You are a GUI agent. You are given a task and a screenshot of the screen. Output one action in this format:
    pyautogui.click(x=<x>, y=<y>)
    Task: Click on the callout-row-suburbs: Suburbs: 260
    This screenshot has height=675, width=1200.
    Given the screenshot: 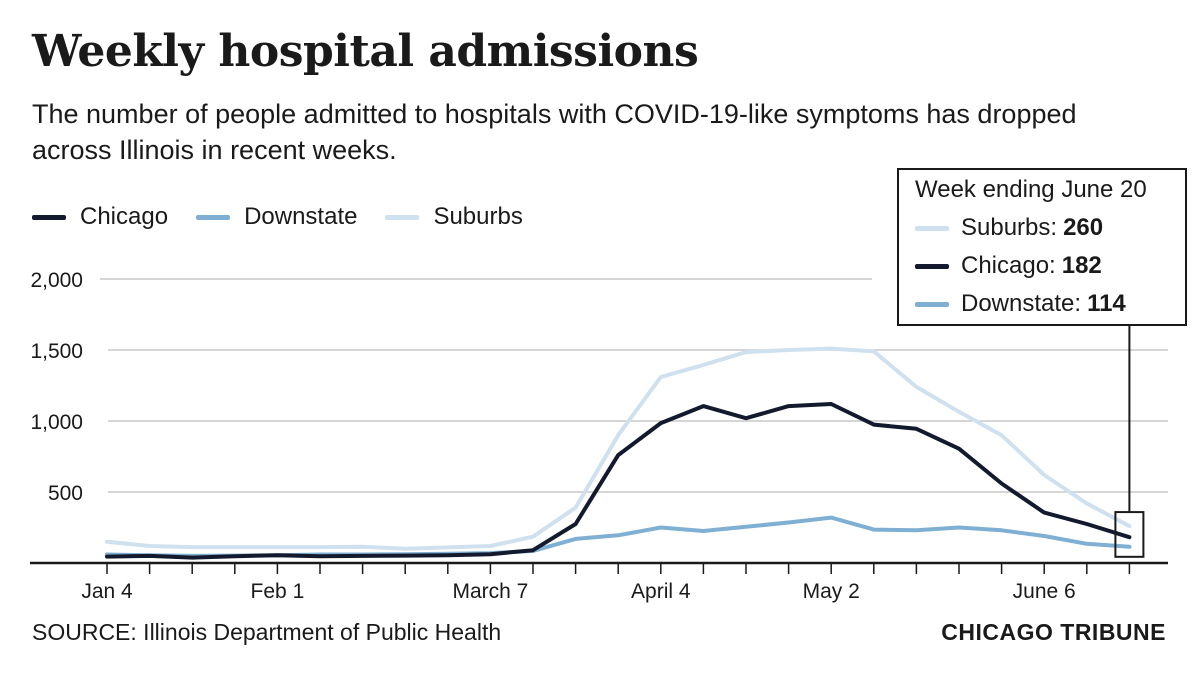 What is the action you would take?
    pyautogui.click(x=1050, y=228)
    